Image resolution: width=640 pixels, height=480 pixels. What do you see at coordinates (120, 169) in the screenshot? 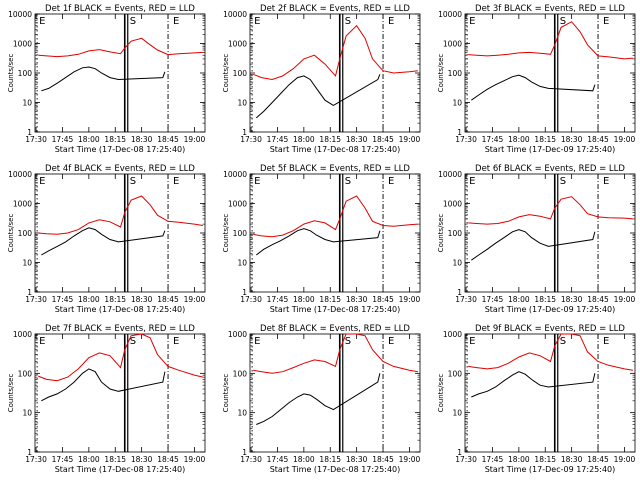
I see `chart-title: Det 4f BLACK = Events, RED = LLD` at bounding box center [120, 169].